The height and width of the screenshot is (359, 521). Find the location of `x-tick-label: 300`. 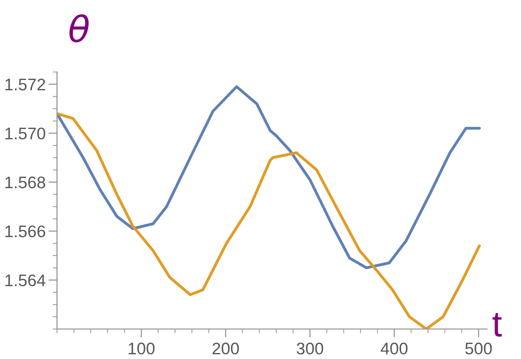

x-tick-label: 300 is located at coordinates (310, 348).